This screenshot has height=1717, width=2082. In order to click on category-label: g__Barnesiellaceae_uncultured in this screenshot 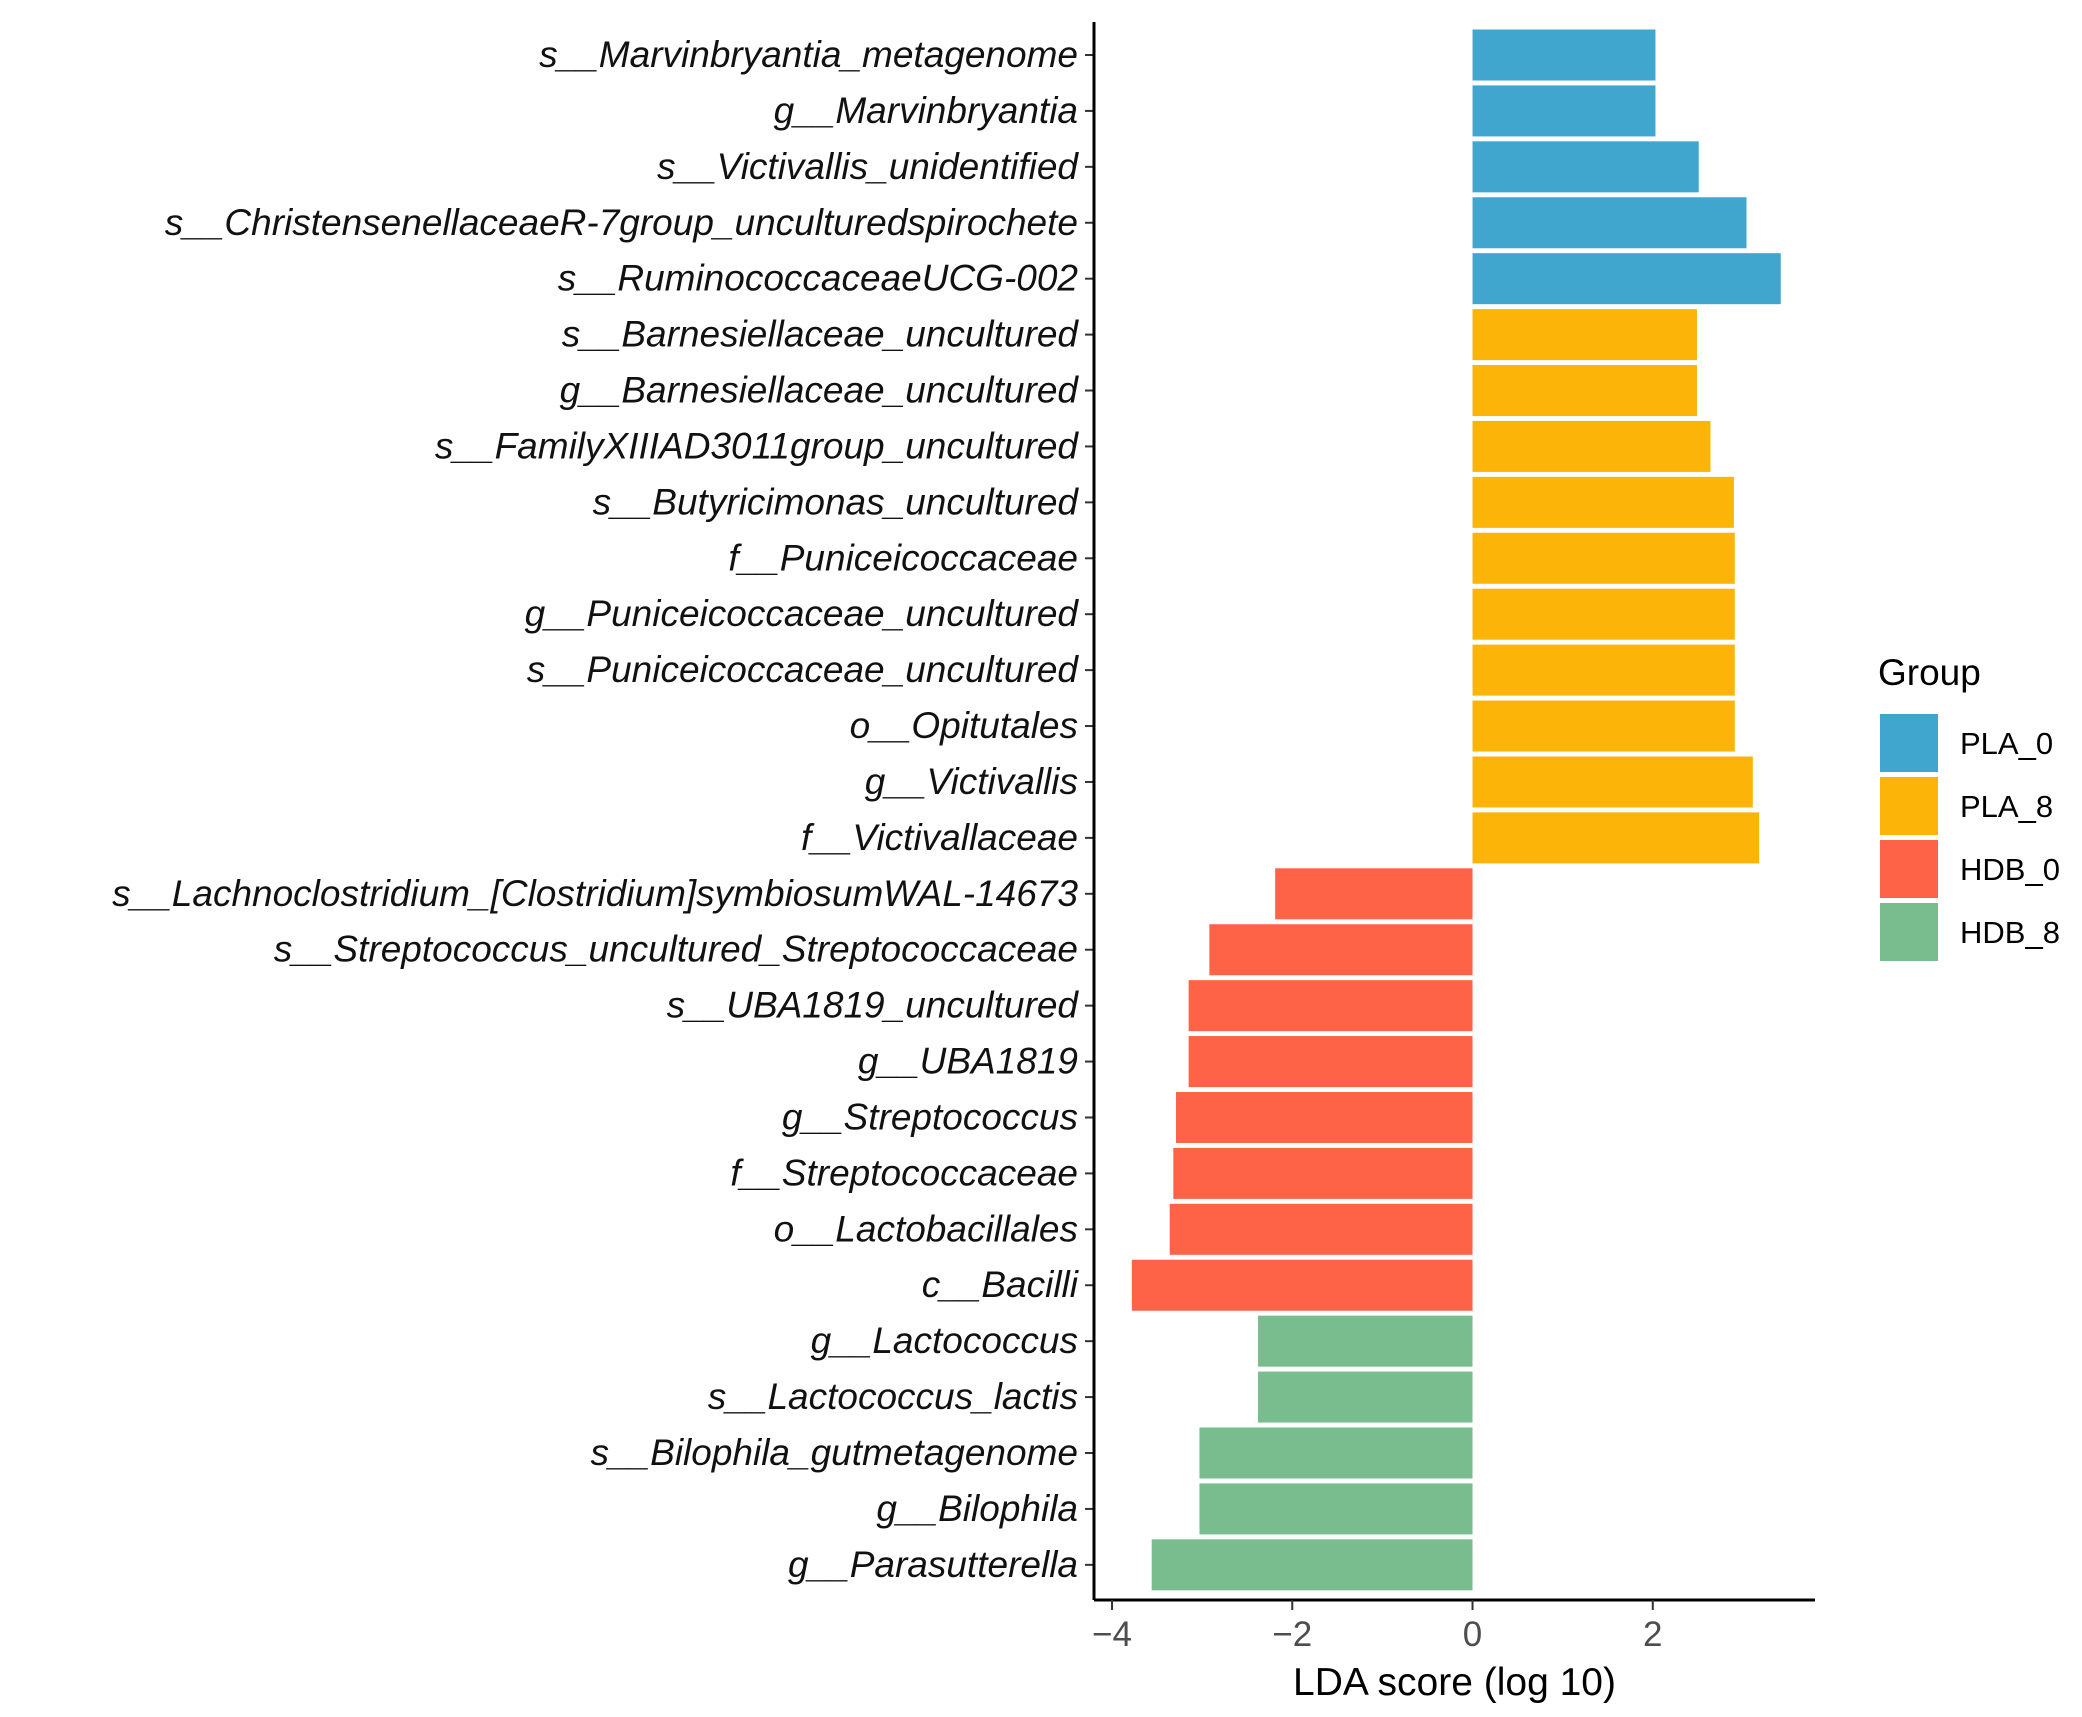, I will do `click(820, 390)`.